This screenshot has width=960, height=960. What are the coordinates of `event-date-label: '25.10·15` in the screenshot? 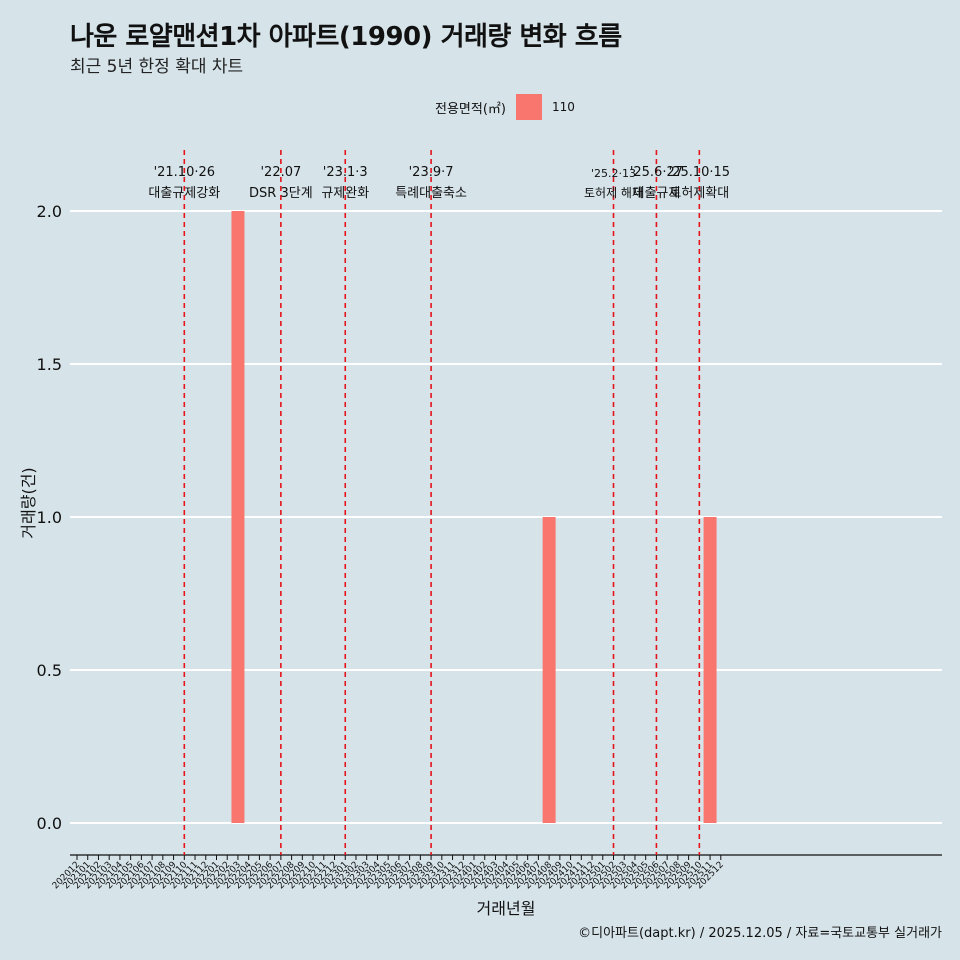 It's located at (699, 172).